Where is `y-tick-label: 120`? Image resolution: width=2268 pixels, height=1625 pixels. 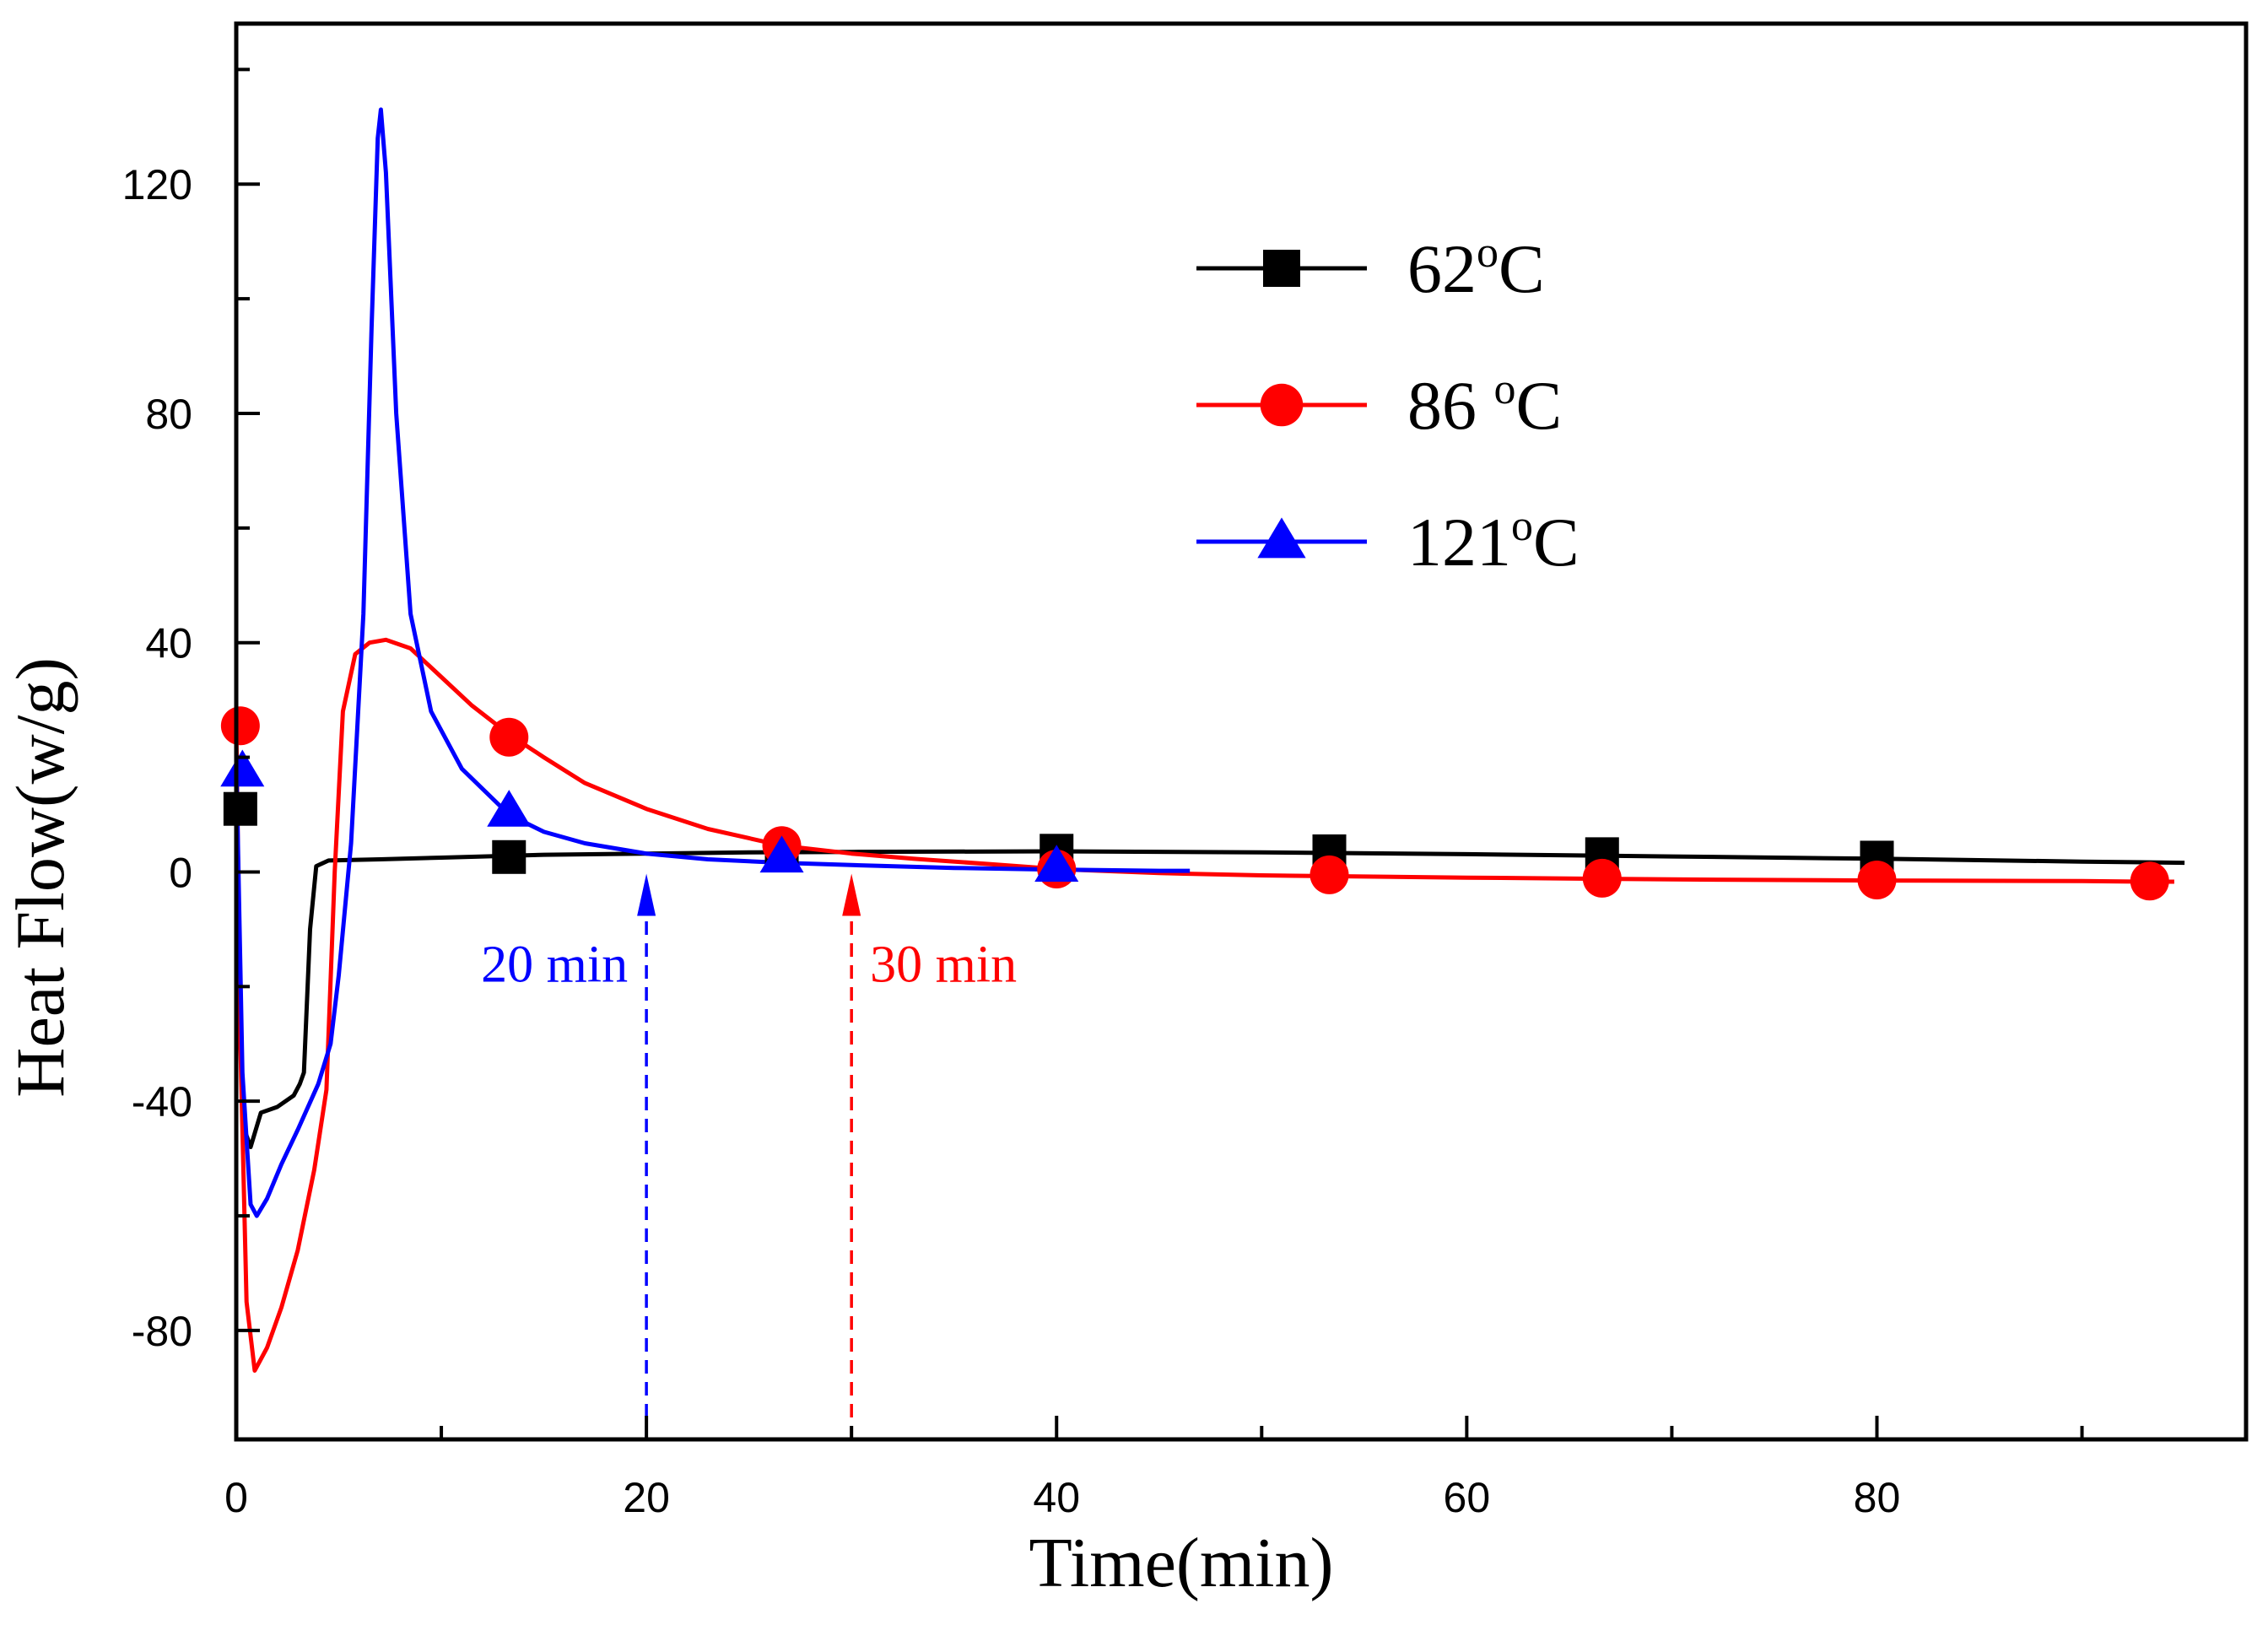
y-tick-label: 120 is located at coordinates (157, 185).